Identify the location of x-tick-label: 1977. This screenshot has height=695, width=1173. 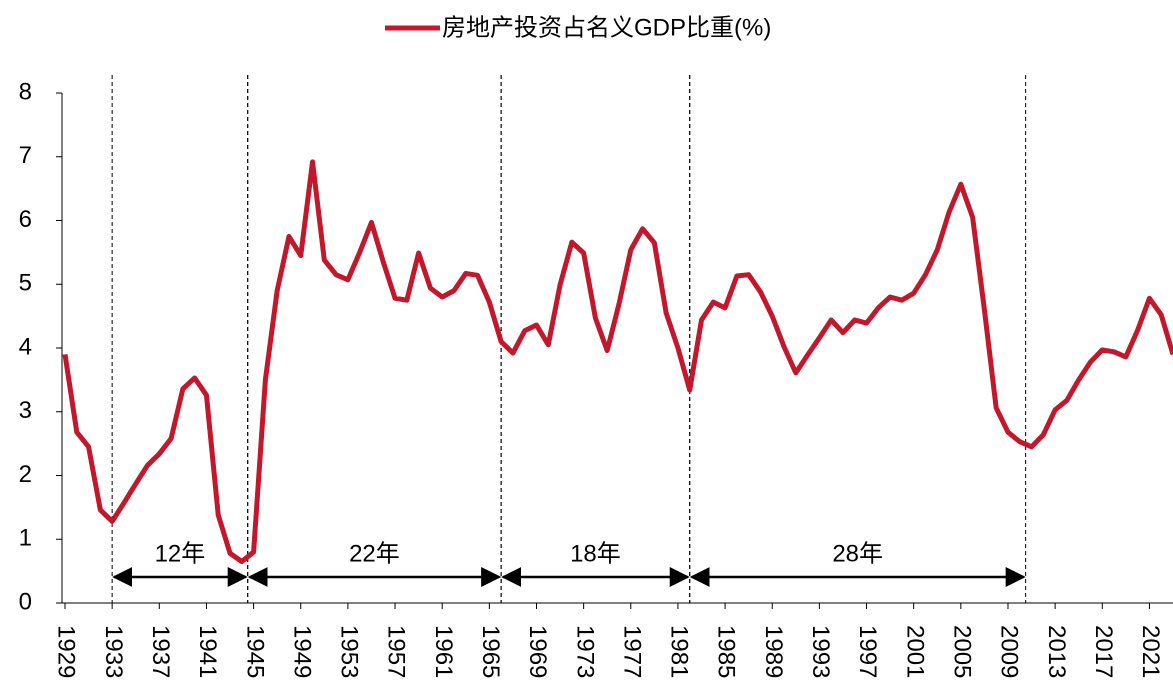
(631, 651).